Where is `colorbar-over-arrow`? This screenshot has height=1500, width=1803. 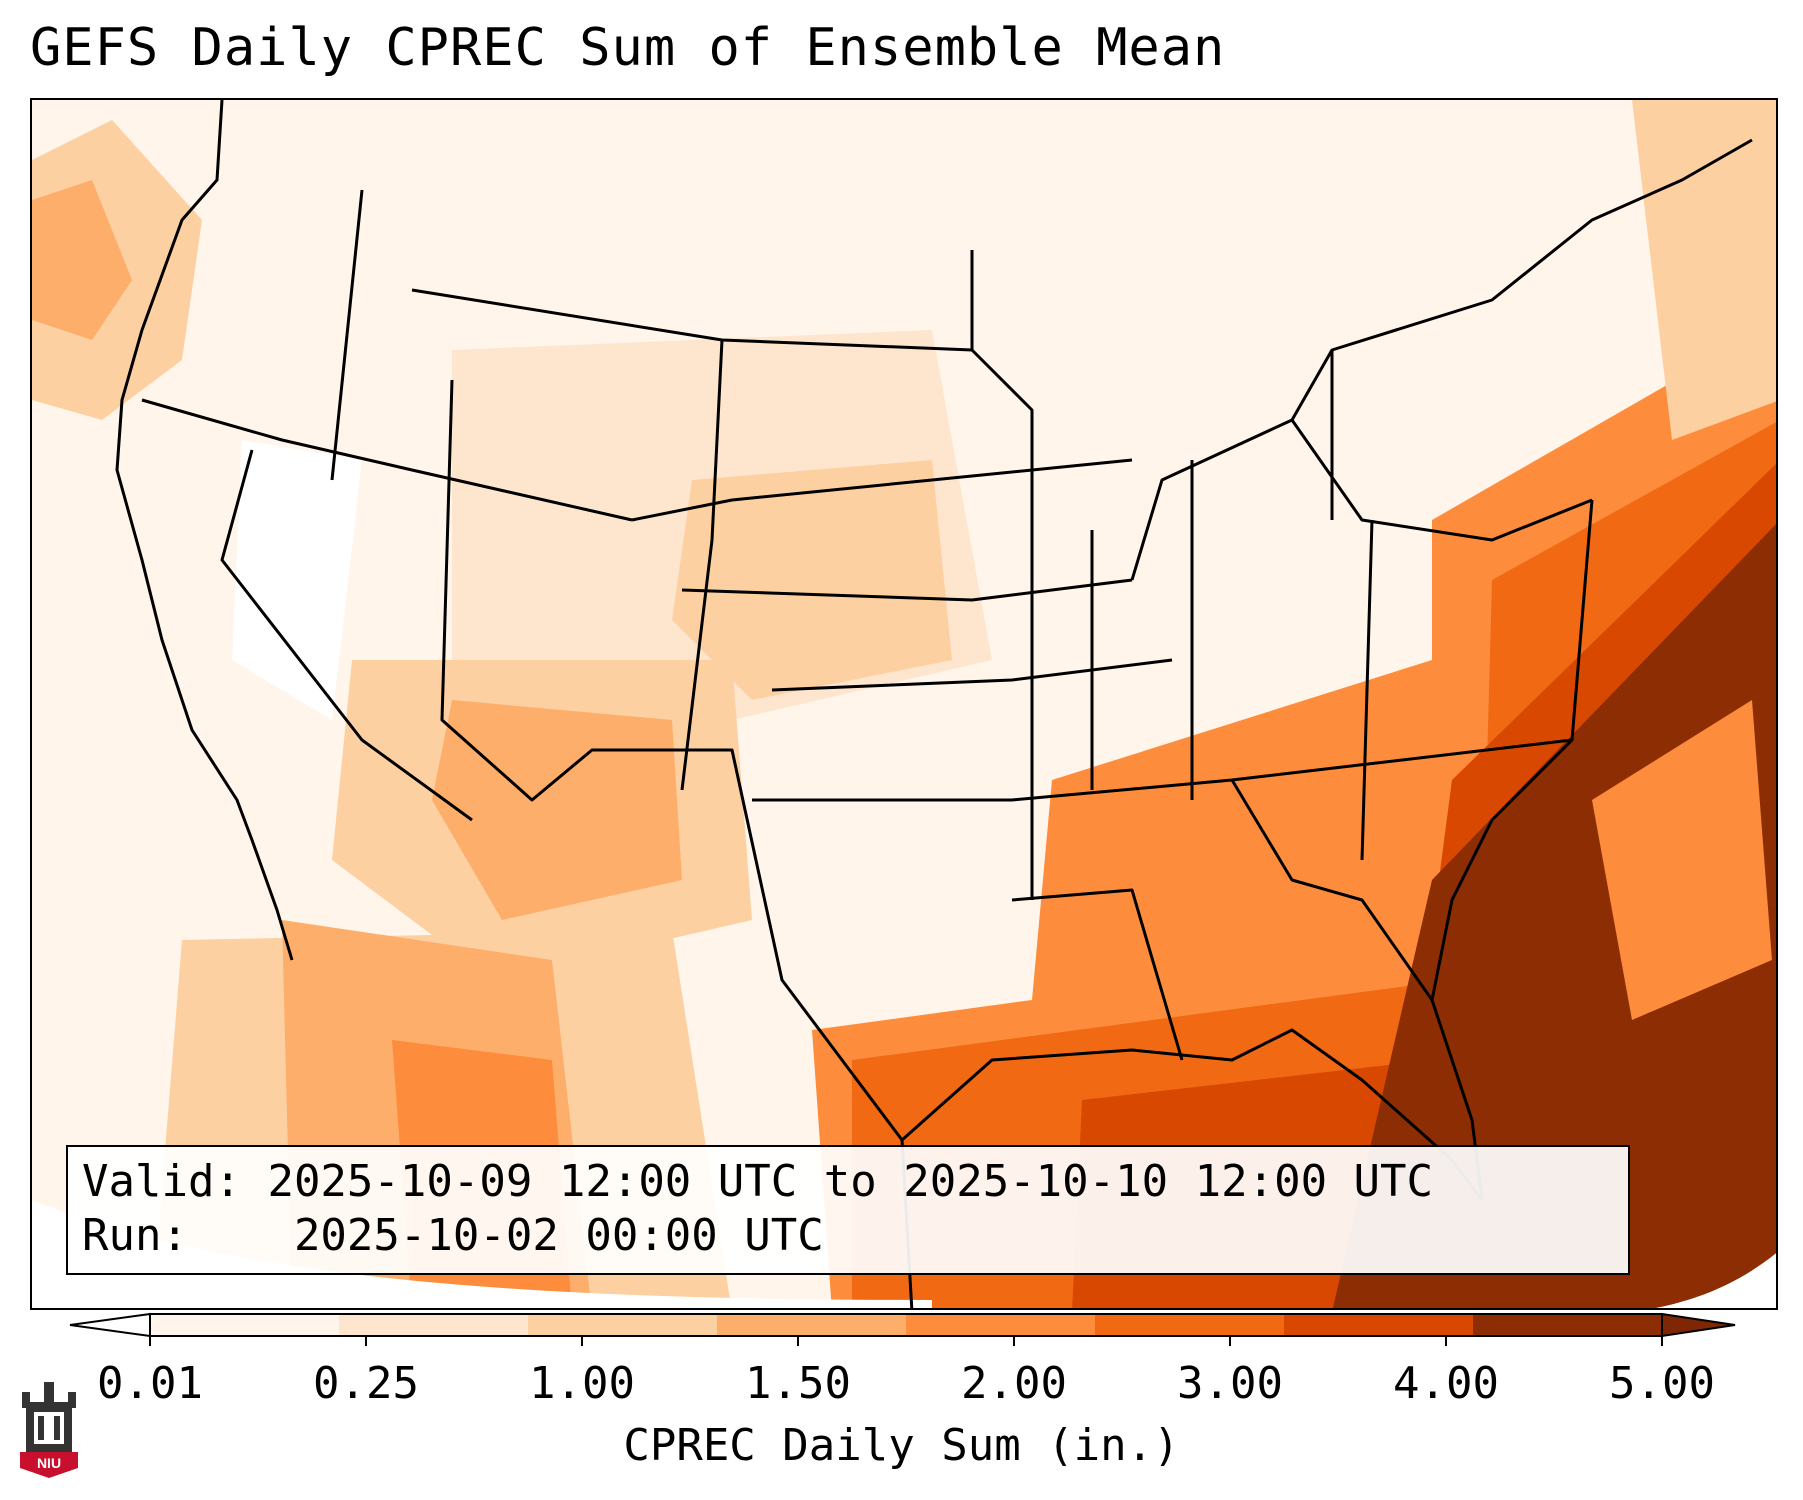
colorbar-over-arrow is located at coordinates (1698, 1325).